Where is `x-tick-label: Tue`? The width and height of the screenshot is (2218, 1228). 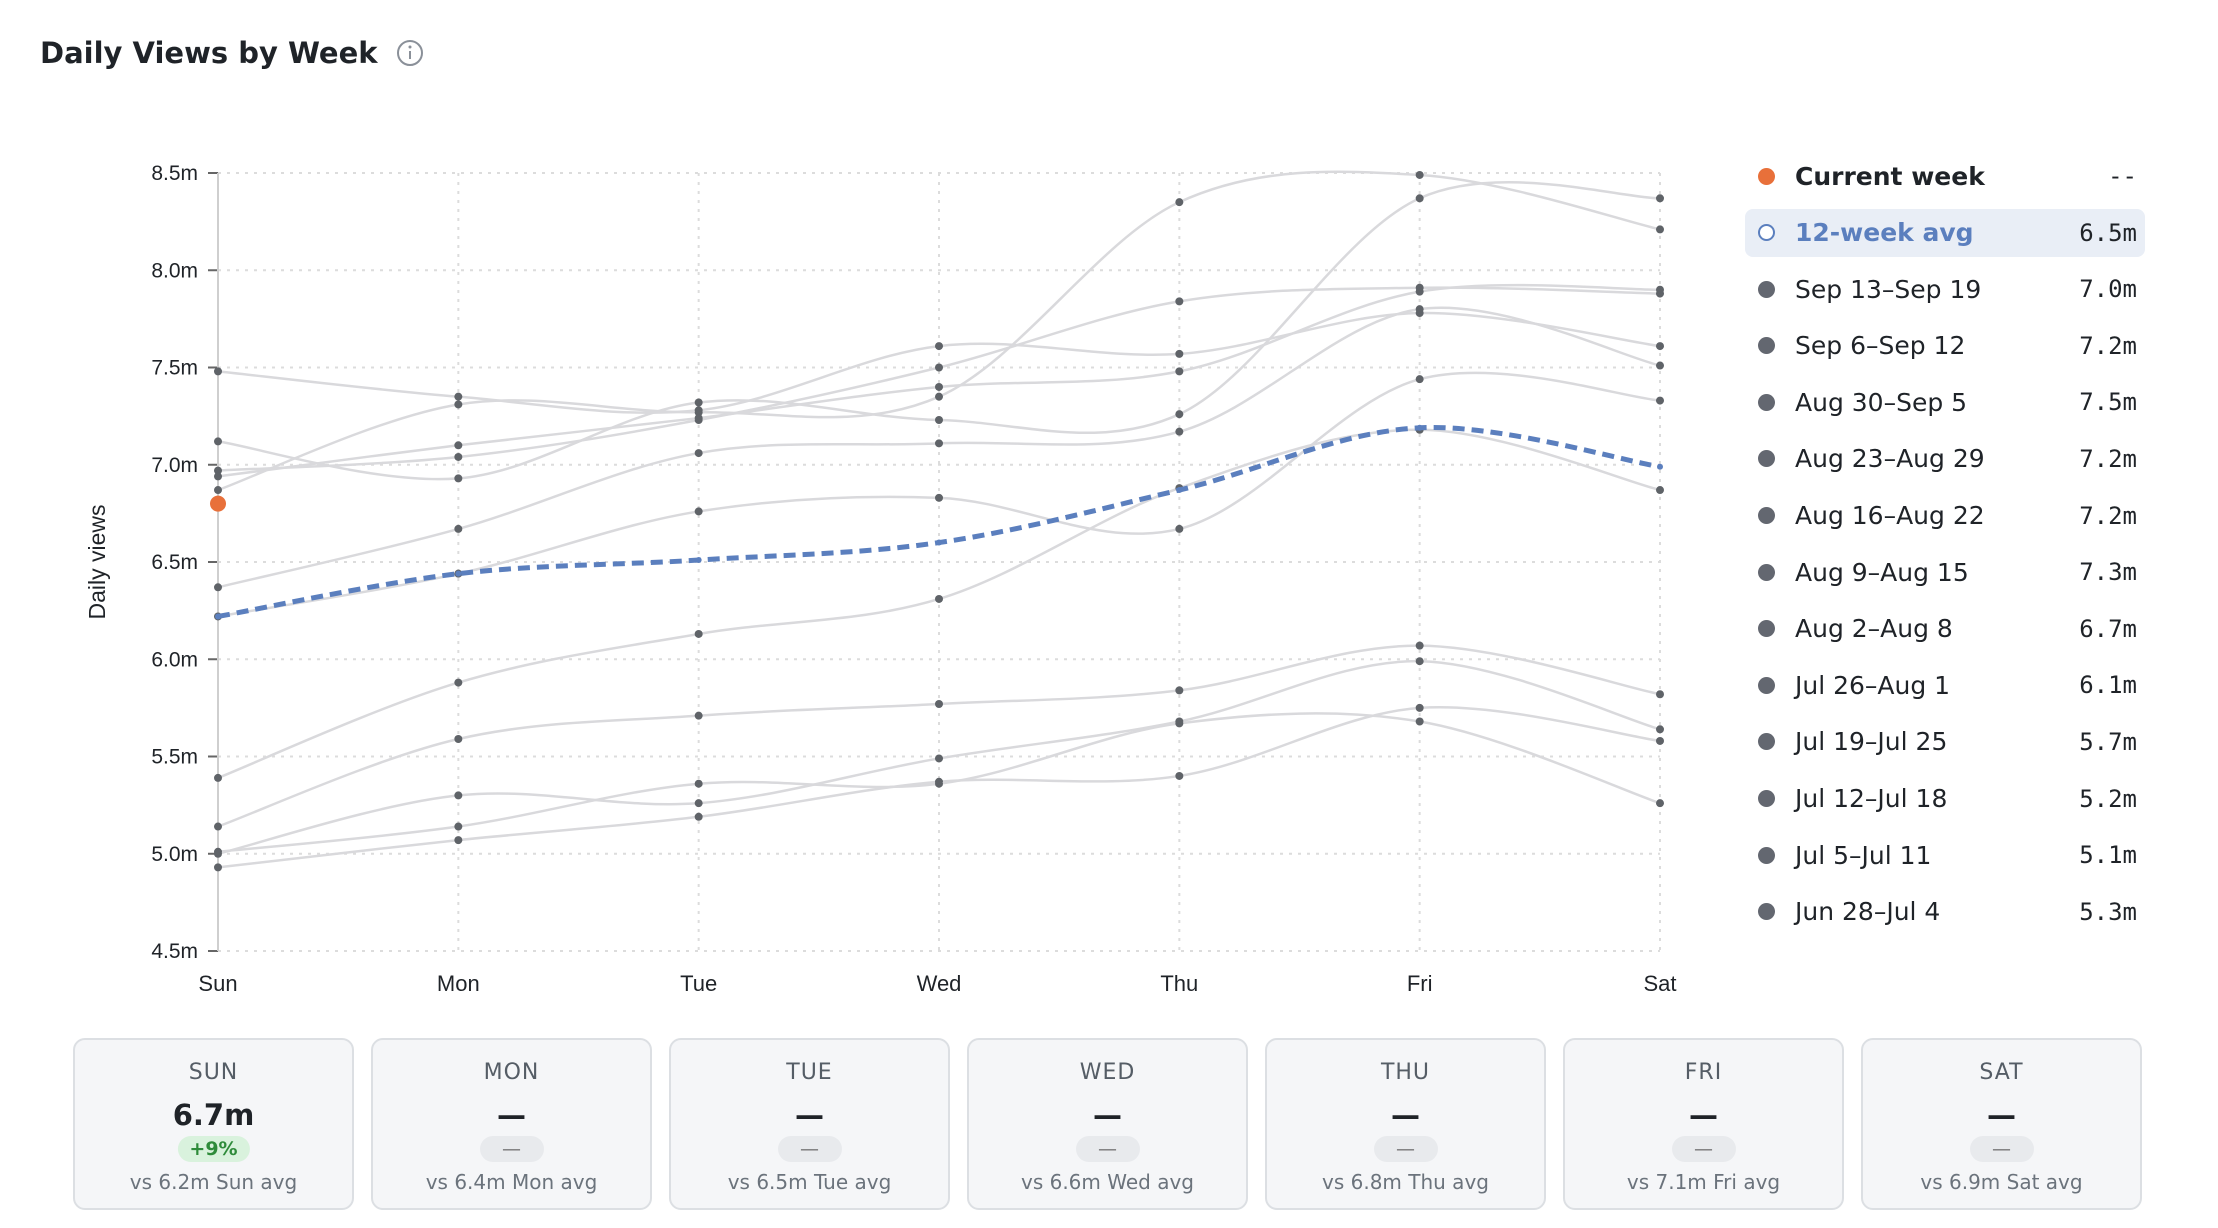
x-tick-label: Tue is located at coordinates (698, 983).